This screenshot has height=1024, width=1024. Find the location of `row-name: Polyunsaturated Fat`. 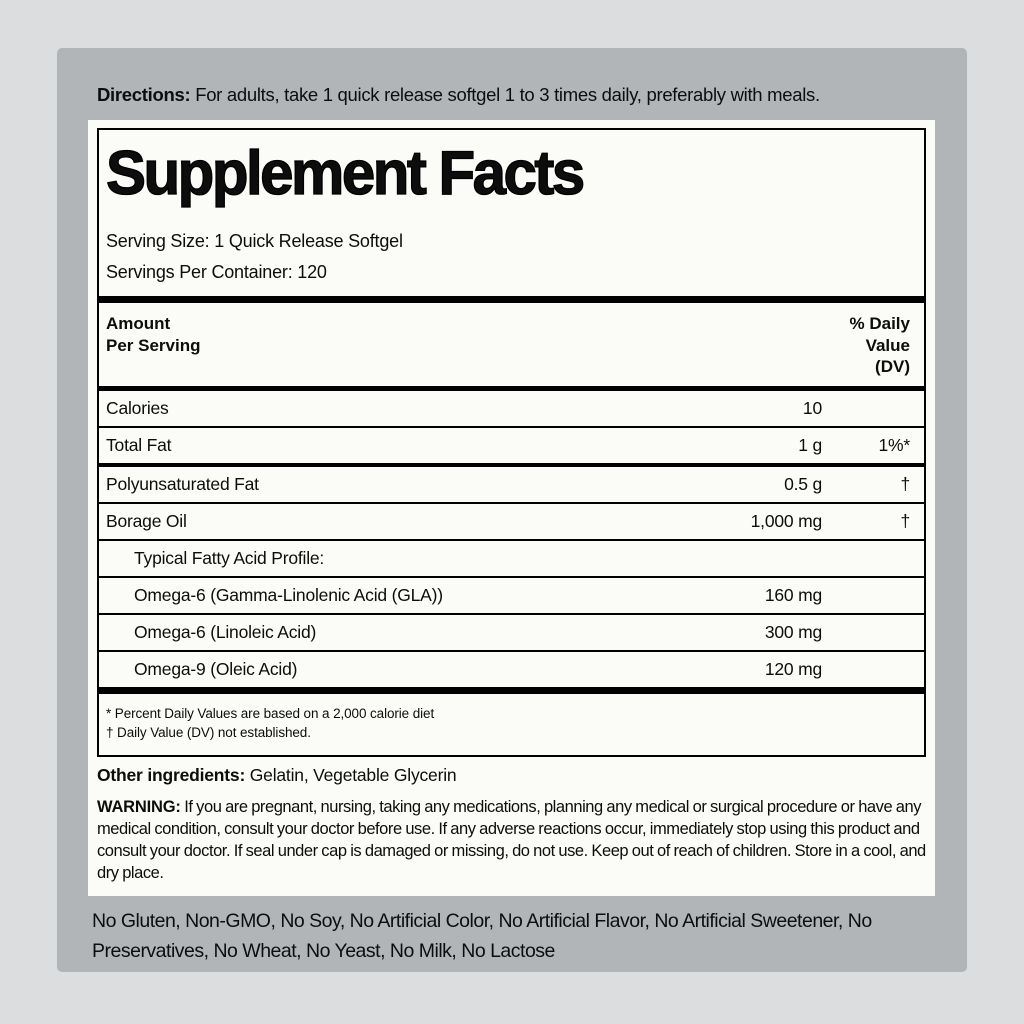

row-name: Polyunsaturated Fat is located at coordinates (182, 483).